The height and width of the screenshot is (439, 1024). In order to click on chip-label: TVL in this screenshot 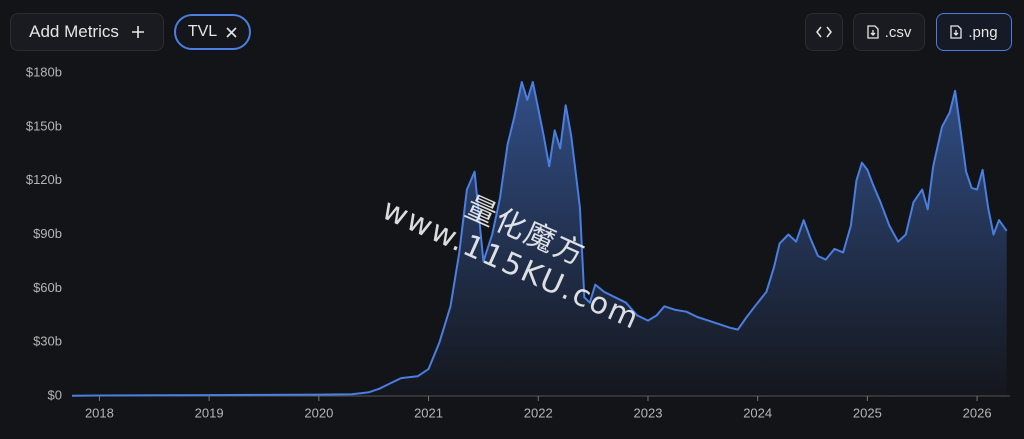, I will do `click(202, 31)`.